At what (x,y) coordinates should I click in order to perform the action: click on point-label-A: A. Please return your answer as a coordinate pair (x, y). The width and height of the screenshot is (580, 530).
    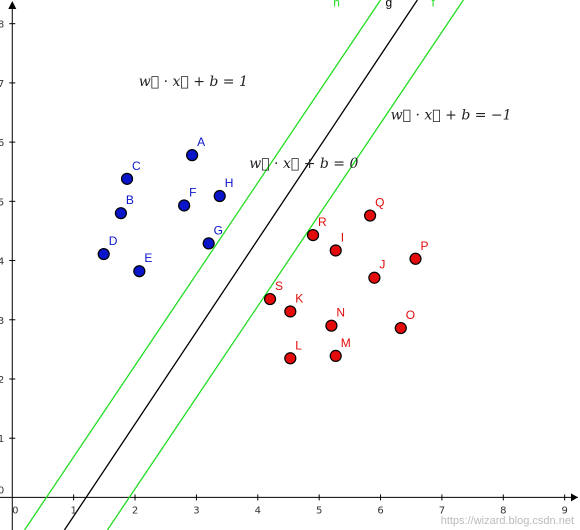
    Looking at the image, I should click on (201, 142).